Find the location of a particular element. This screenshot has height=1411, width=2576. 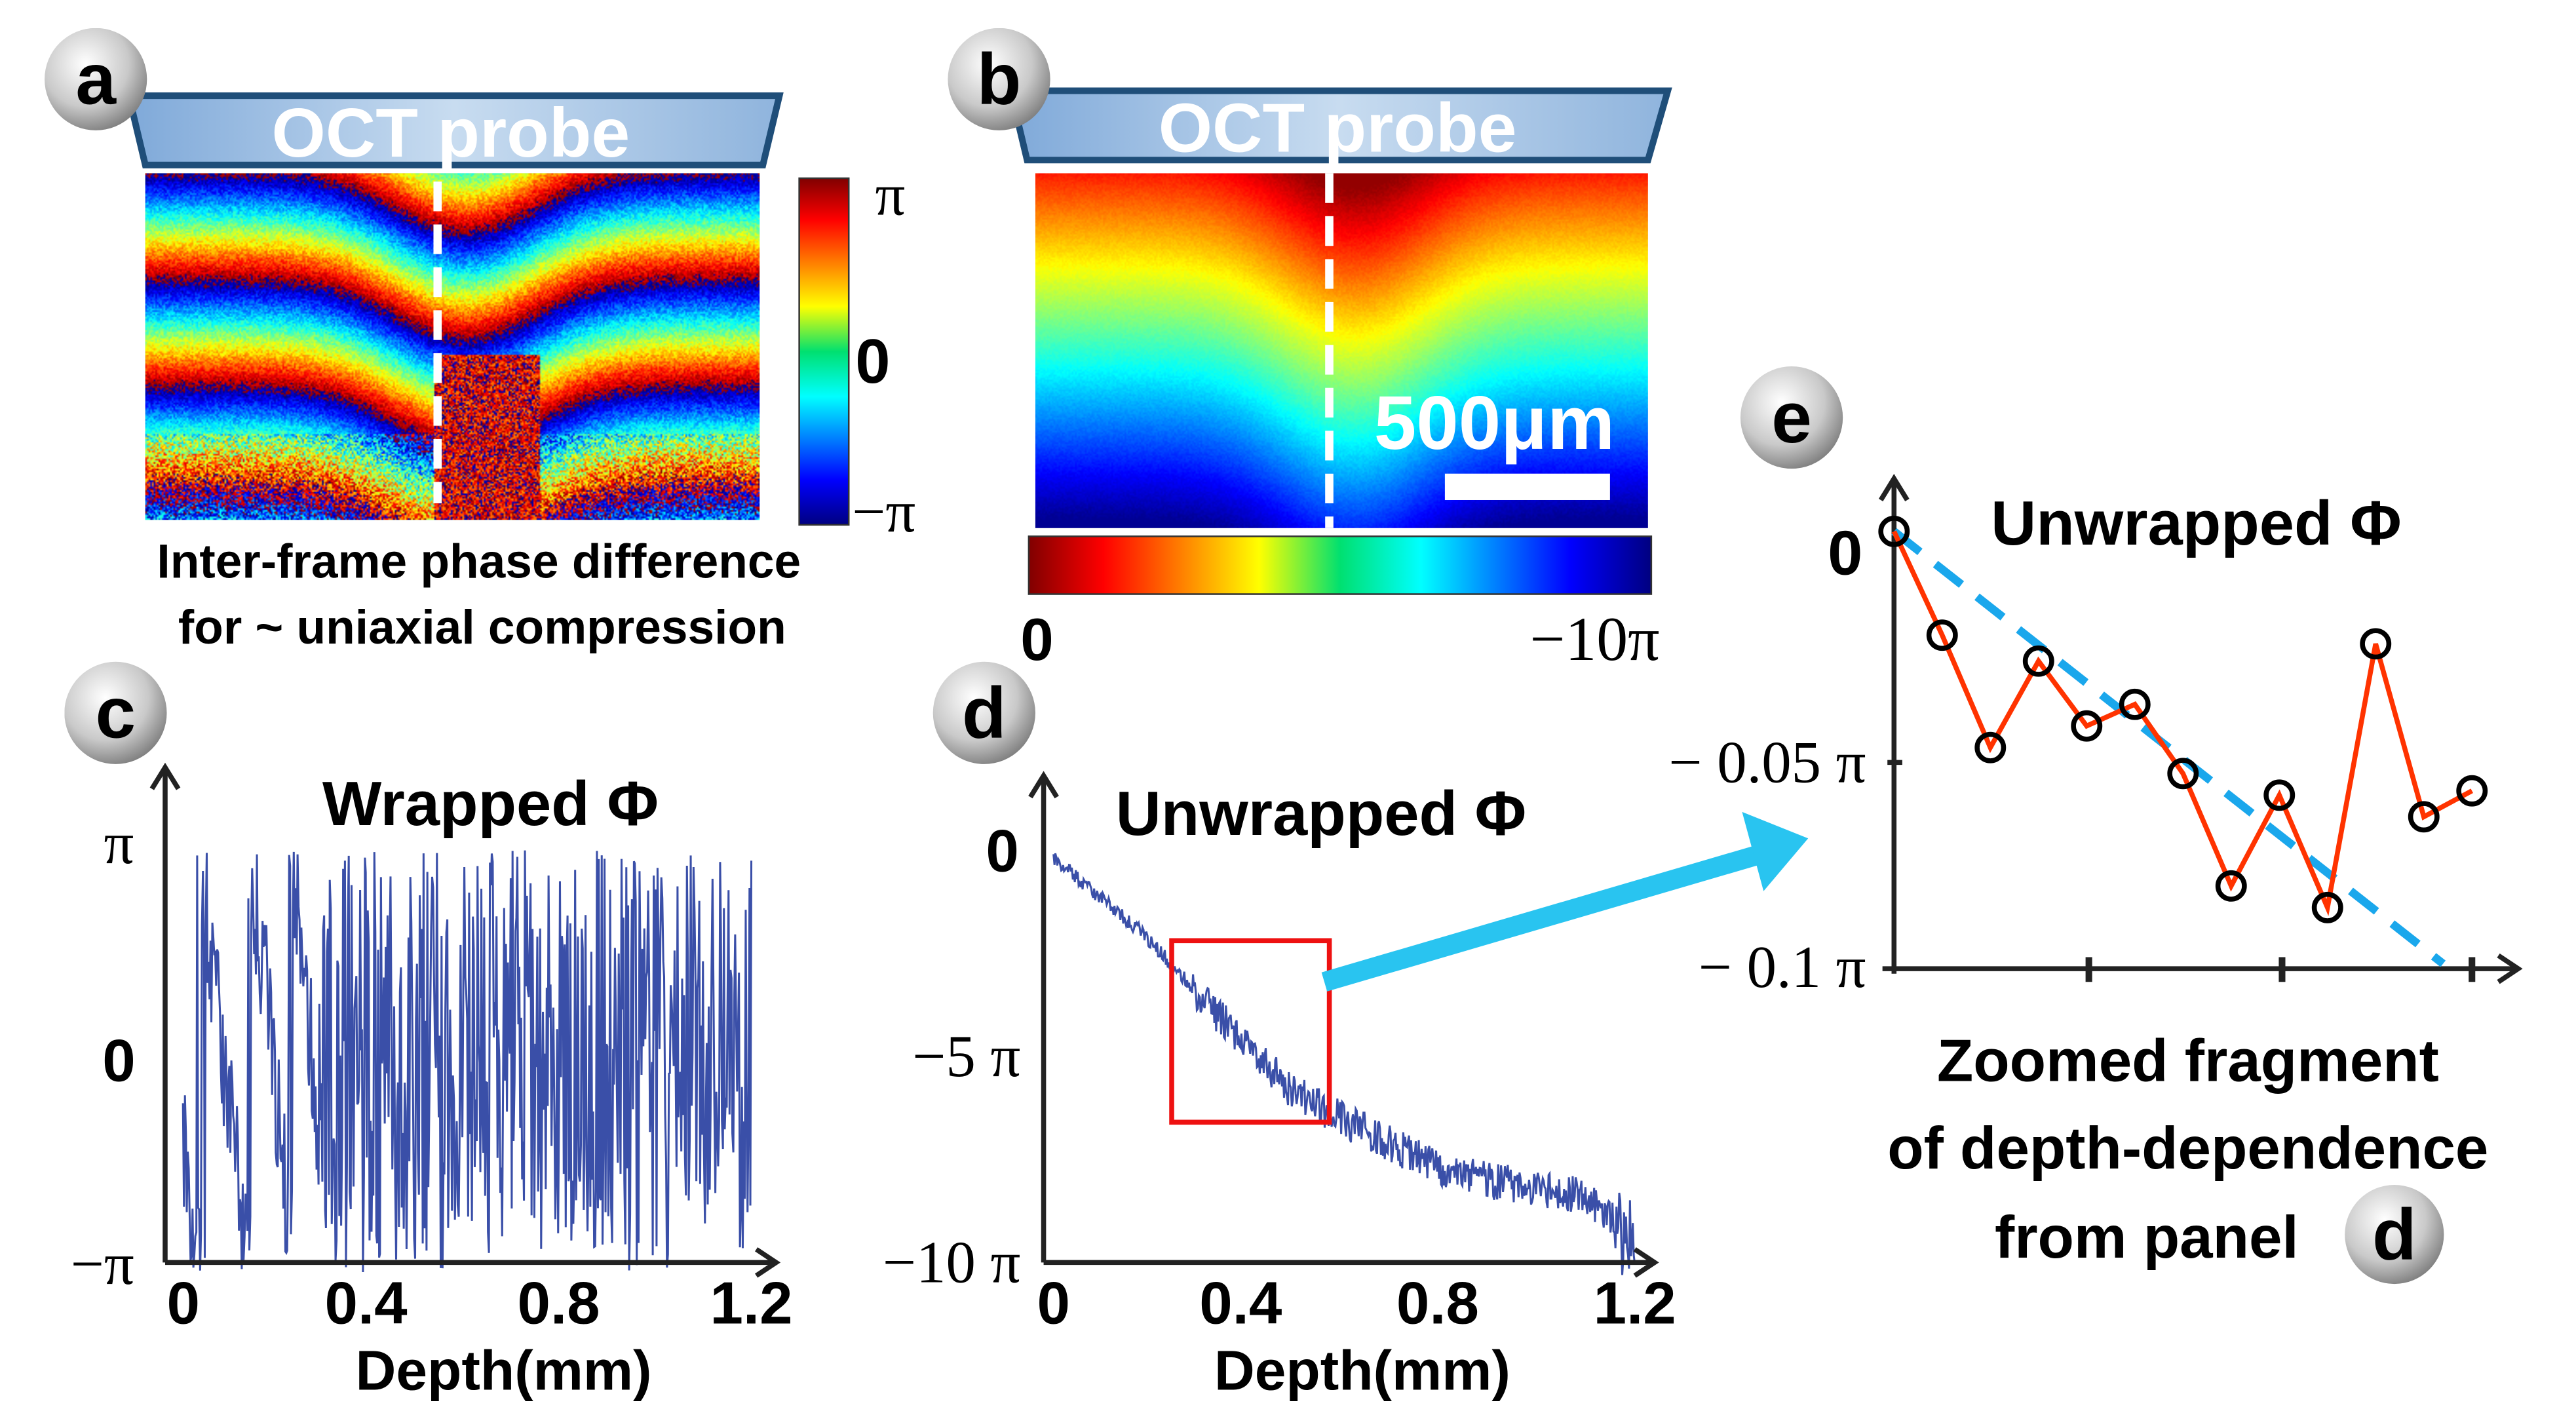

c-ytick-minus-pi: −π is located at coordinates (102, 1264).